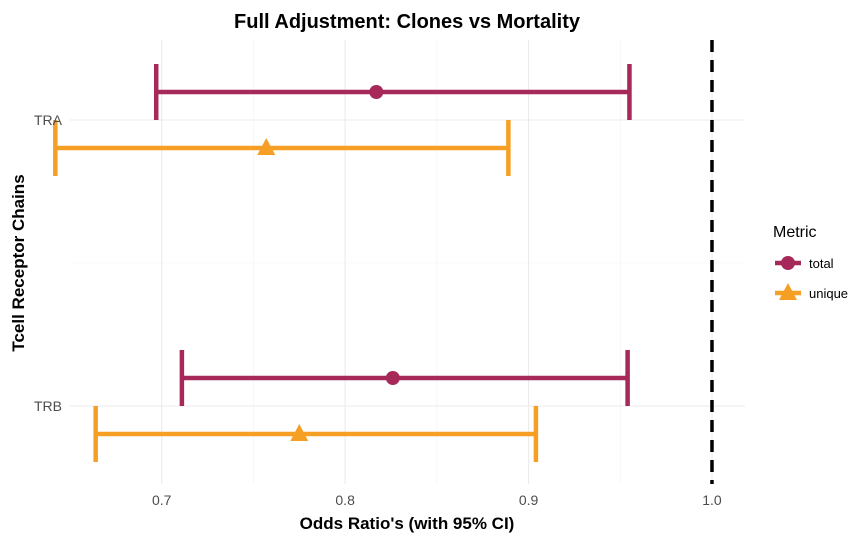  Describe the element at coordinates (788, 263) in the screenshot. I see `legend-key-circle` at that location.